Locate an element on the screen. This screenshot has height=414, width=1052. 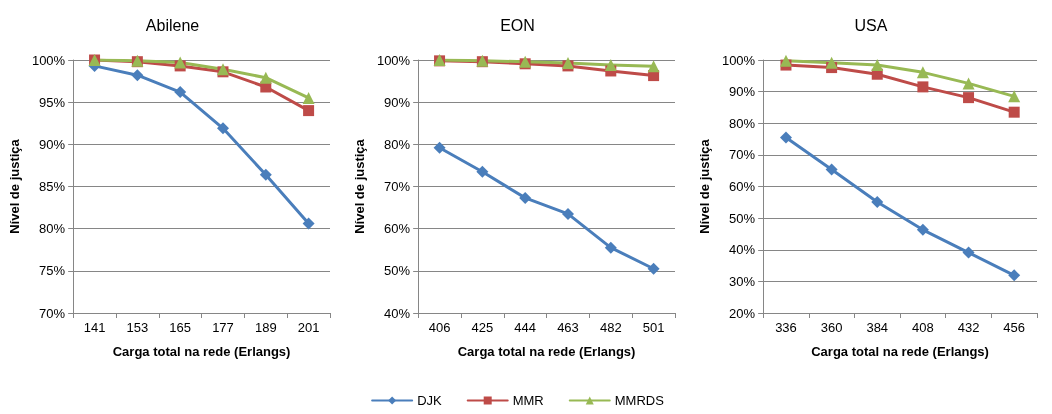
legend-label: MMRDS is located at coordinates (639, 400).